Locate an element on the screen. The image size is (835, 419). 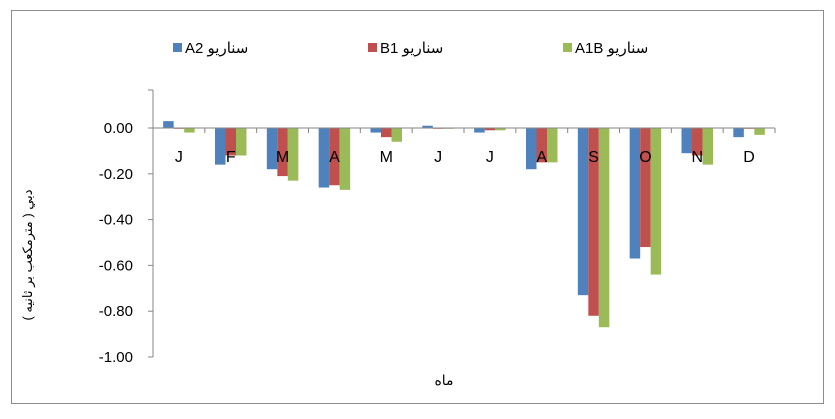
legend-swatch-series1 is located at coordinates (177, 47).